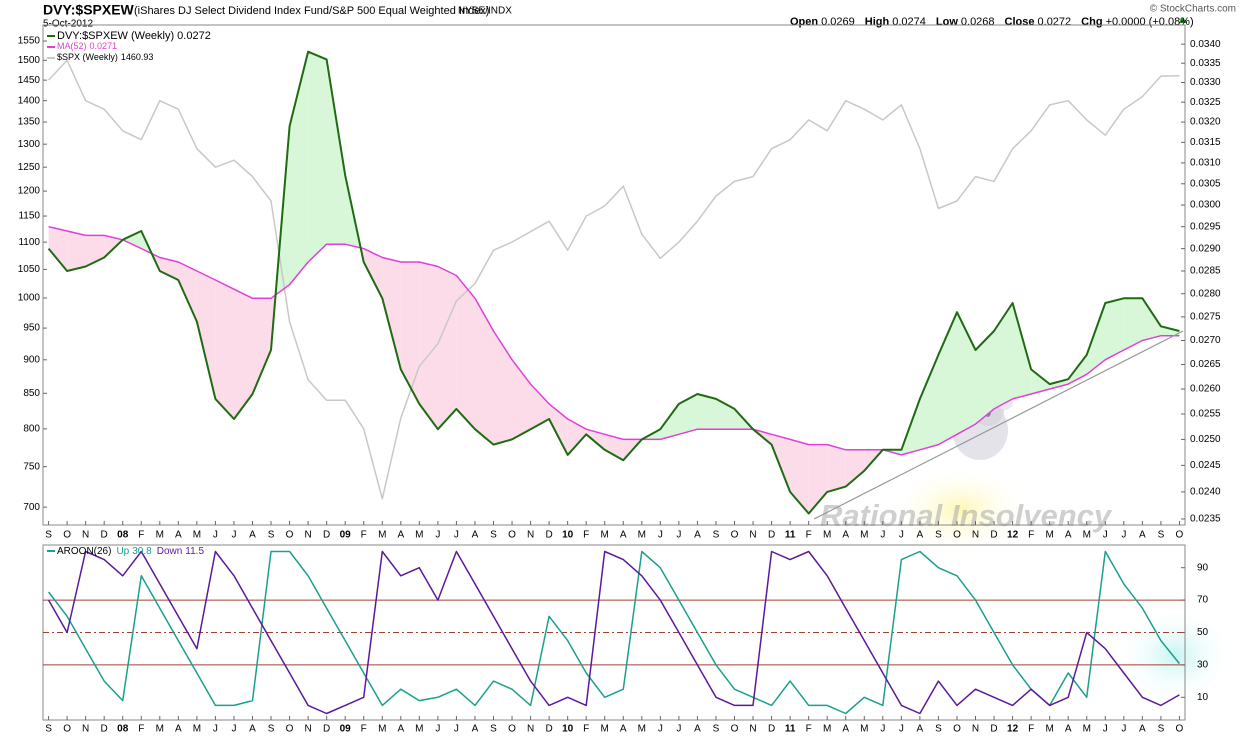 Image resolution: width=1240 pixels, height=737 pixels. I want to click on x-tick-label: 08, so click(123, 535).